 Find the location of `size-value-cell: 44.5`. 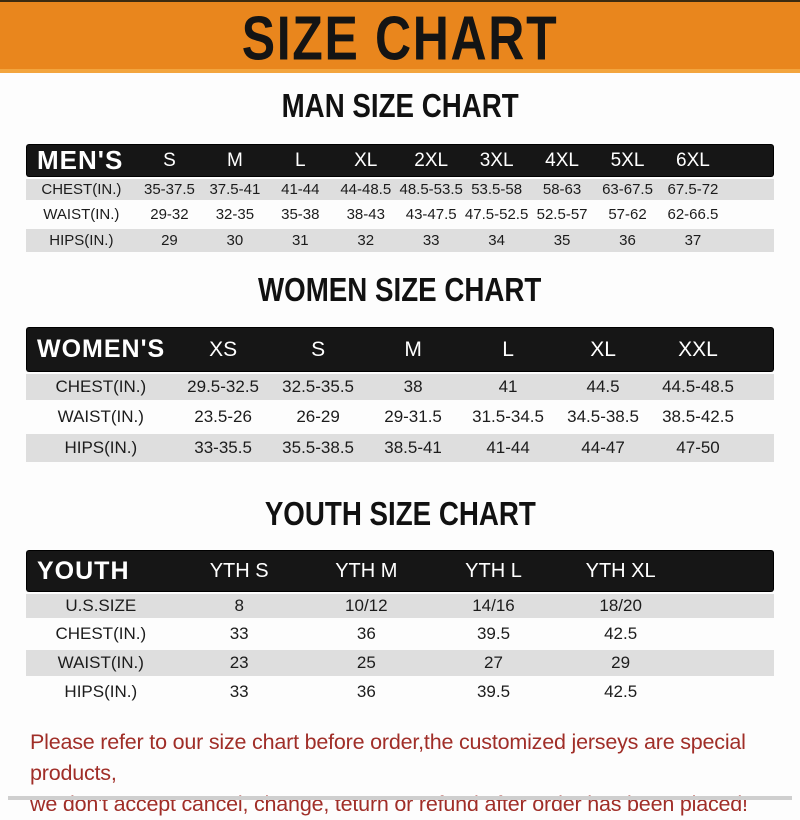

size-value-cell: 44.5 is located at coordinates (603, 387).